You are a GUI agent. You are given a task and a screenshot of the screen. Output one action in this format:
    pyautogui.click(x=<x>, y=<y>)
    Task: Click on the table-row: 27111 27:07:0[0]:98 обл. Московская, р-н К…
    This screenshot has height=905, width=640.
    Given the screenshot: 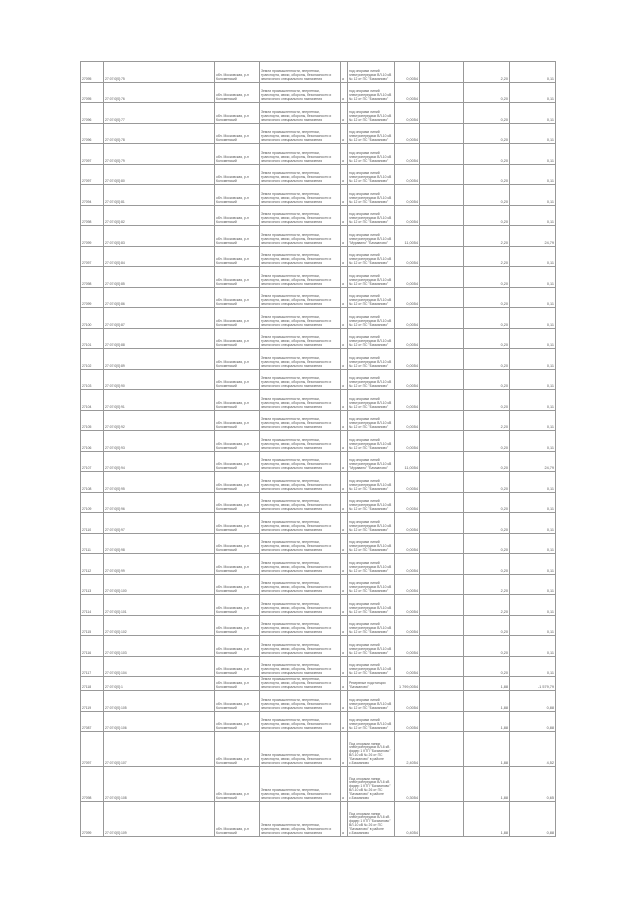 What is the action you would take?
    pyautogui.click(x=318, y=543)
    